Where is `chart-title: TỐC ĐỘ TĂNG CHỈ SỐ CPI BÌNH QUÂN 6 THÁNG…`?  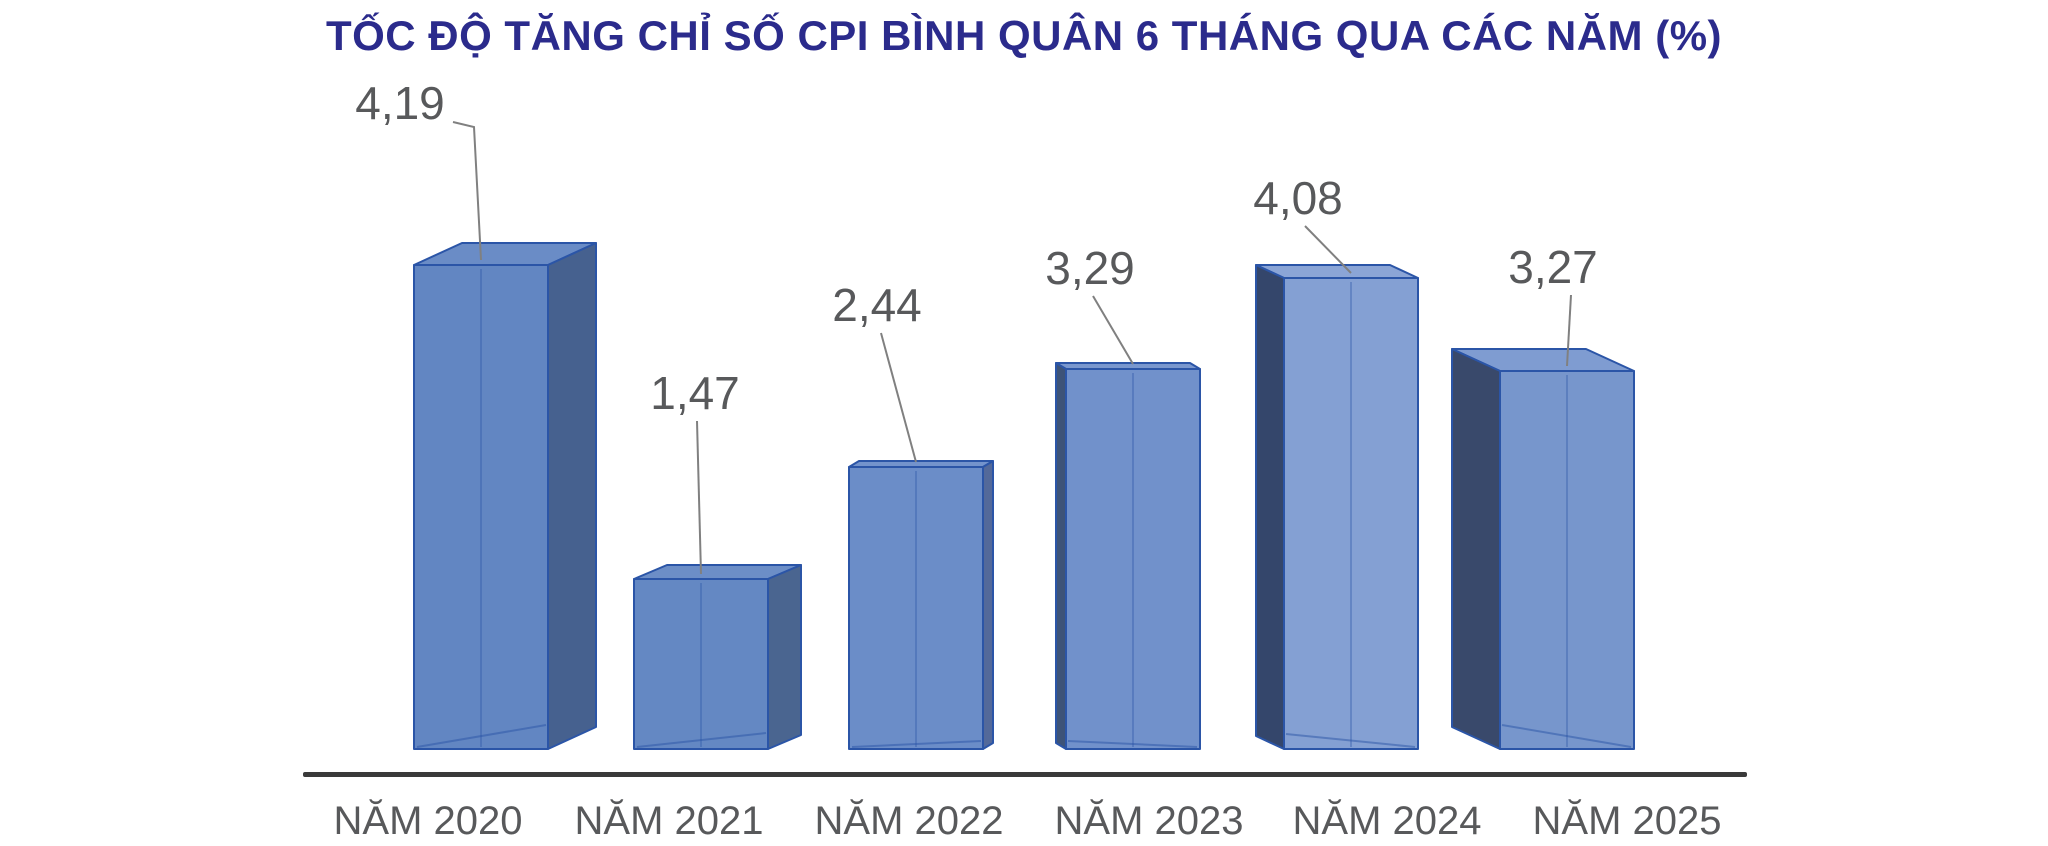
chart-title: TỐC ĐỘ TĂNG CHỈ SỐ CPI BÌNH QUÂN 6 THÁNG… is located at coordinates (1024, 35).